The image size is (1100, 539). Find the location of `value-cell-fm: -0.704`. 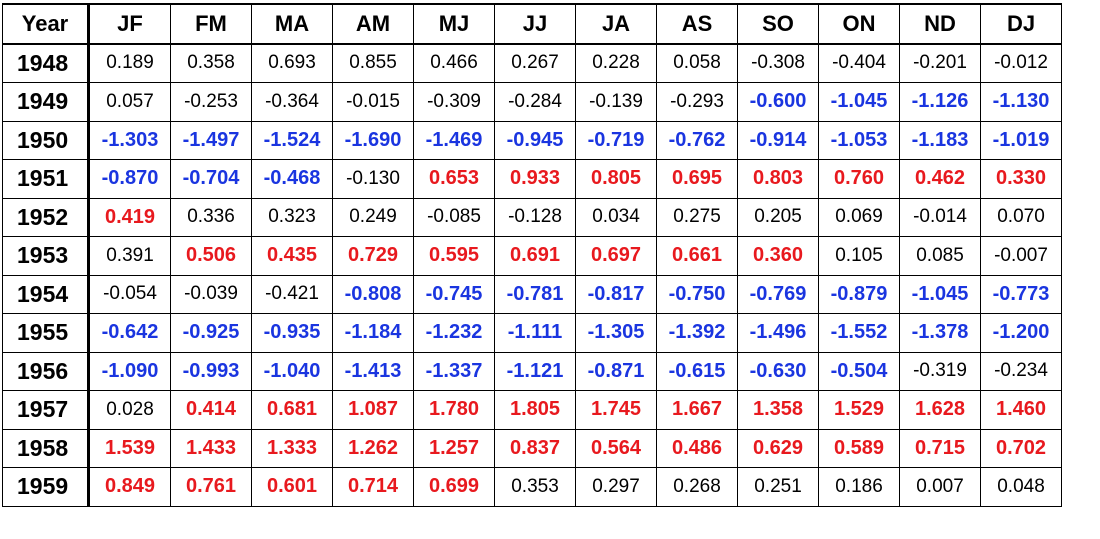

value-cell-fm: -0.704 is located at coordinates (211, 179).